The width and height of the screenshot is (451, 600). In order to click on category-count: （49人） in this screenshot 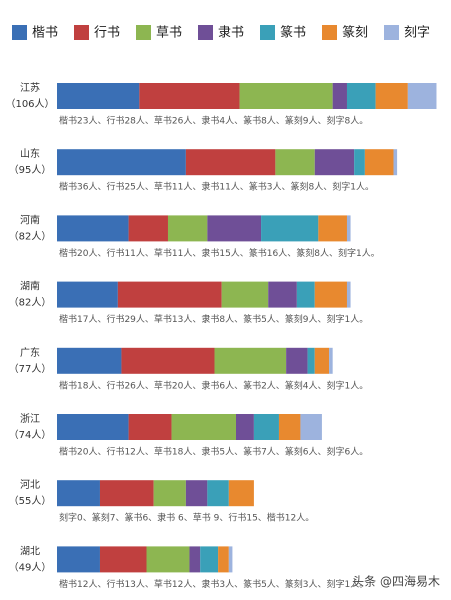, I will do `click(30, 567)`.